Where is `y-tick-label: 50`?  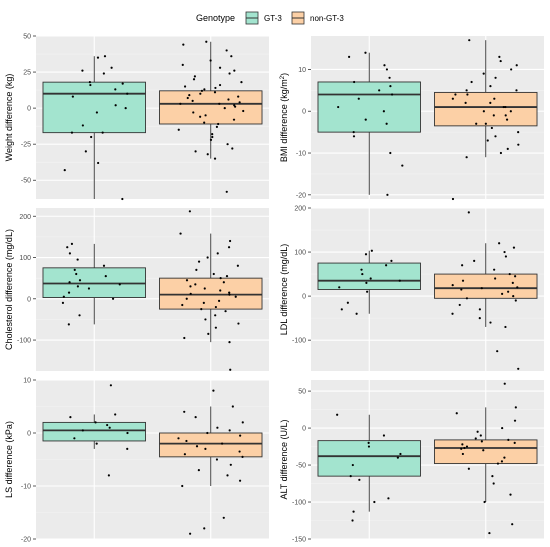
y-tick-label: 50 is located at coordinates (302, 392).